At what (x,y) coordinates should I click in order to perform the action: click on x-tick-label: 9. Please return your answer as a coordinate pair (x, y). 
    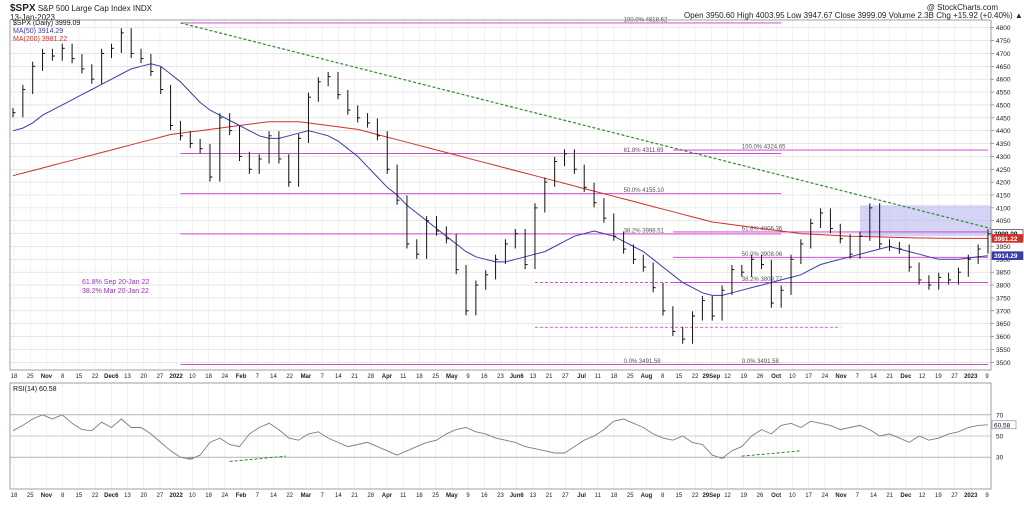
    Looking at the image, I should click on (468, 496).